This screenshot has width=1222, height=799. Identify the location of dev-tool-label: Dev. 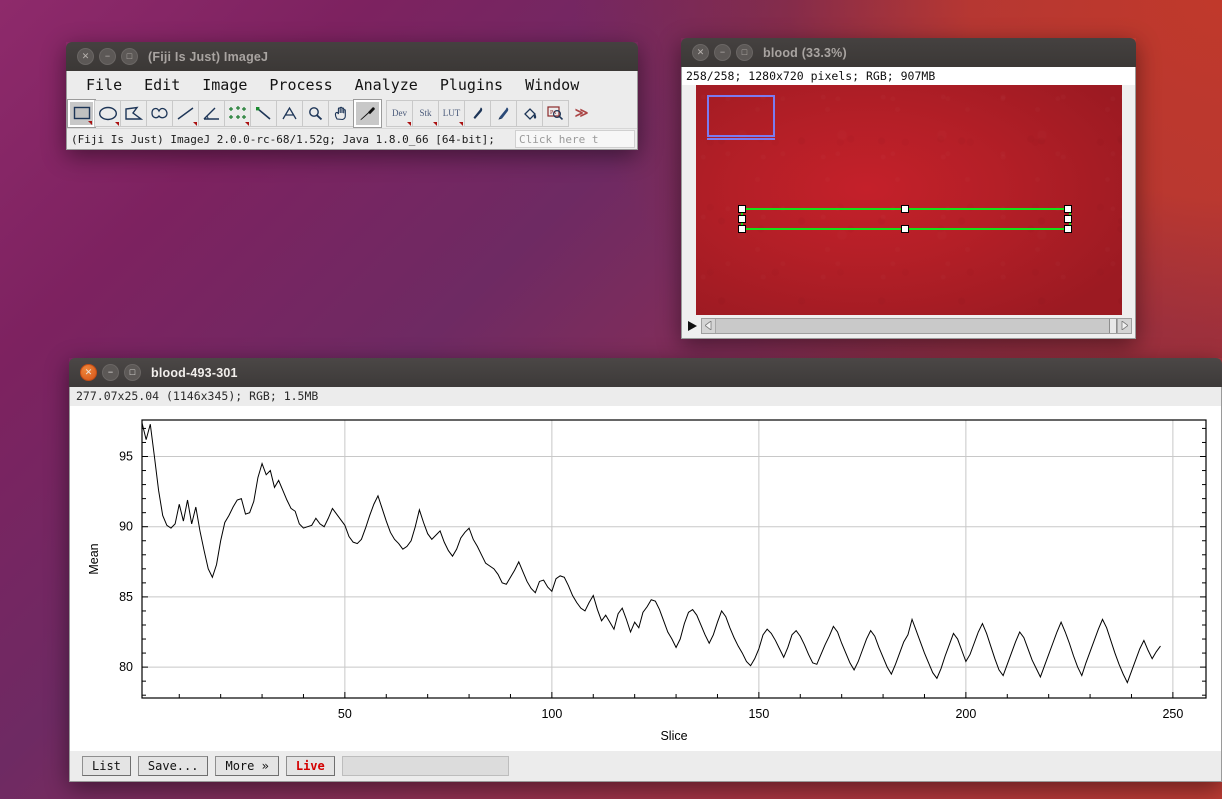
(399, 113).